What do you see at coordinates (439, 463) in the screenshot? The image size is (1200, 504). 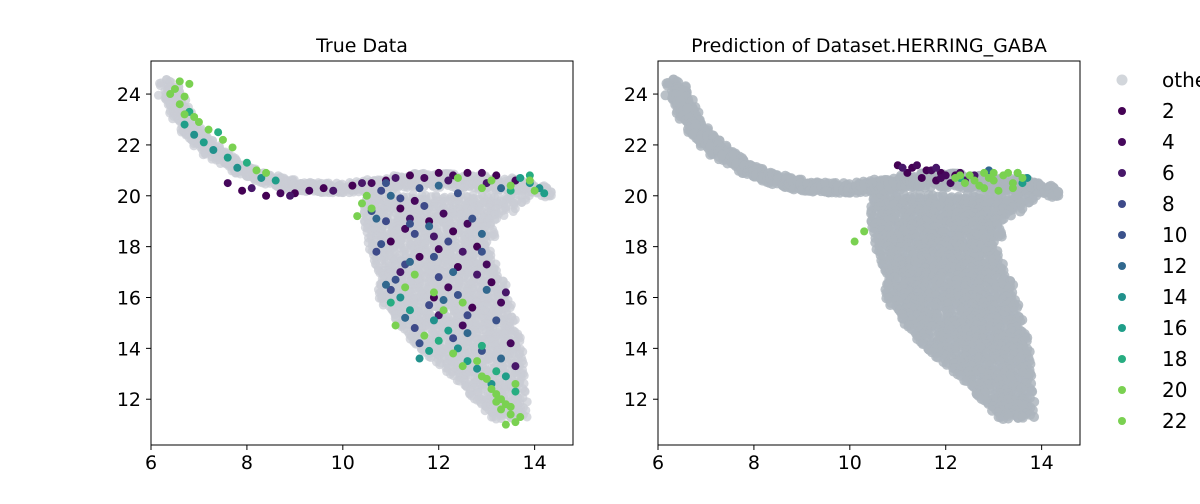 I see `x-tick-label: 12` at bounding box center [439, 463].